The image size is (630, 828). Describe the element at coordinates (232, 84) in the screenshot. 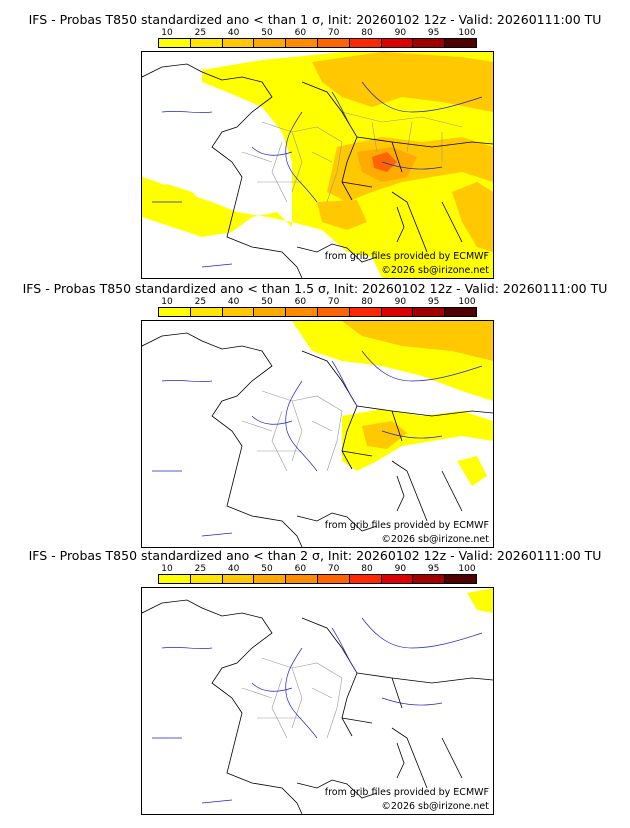

I see `probability-area-low-island` at that location.